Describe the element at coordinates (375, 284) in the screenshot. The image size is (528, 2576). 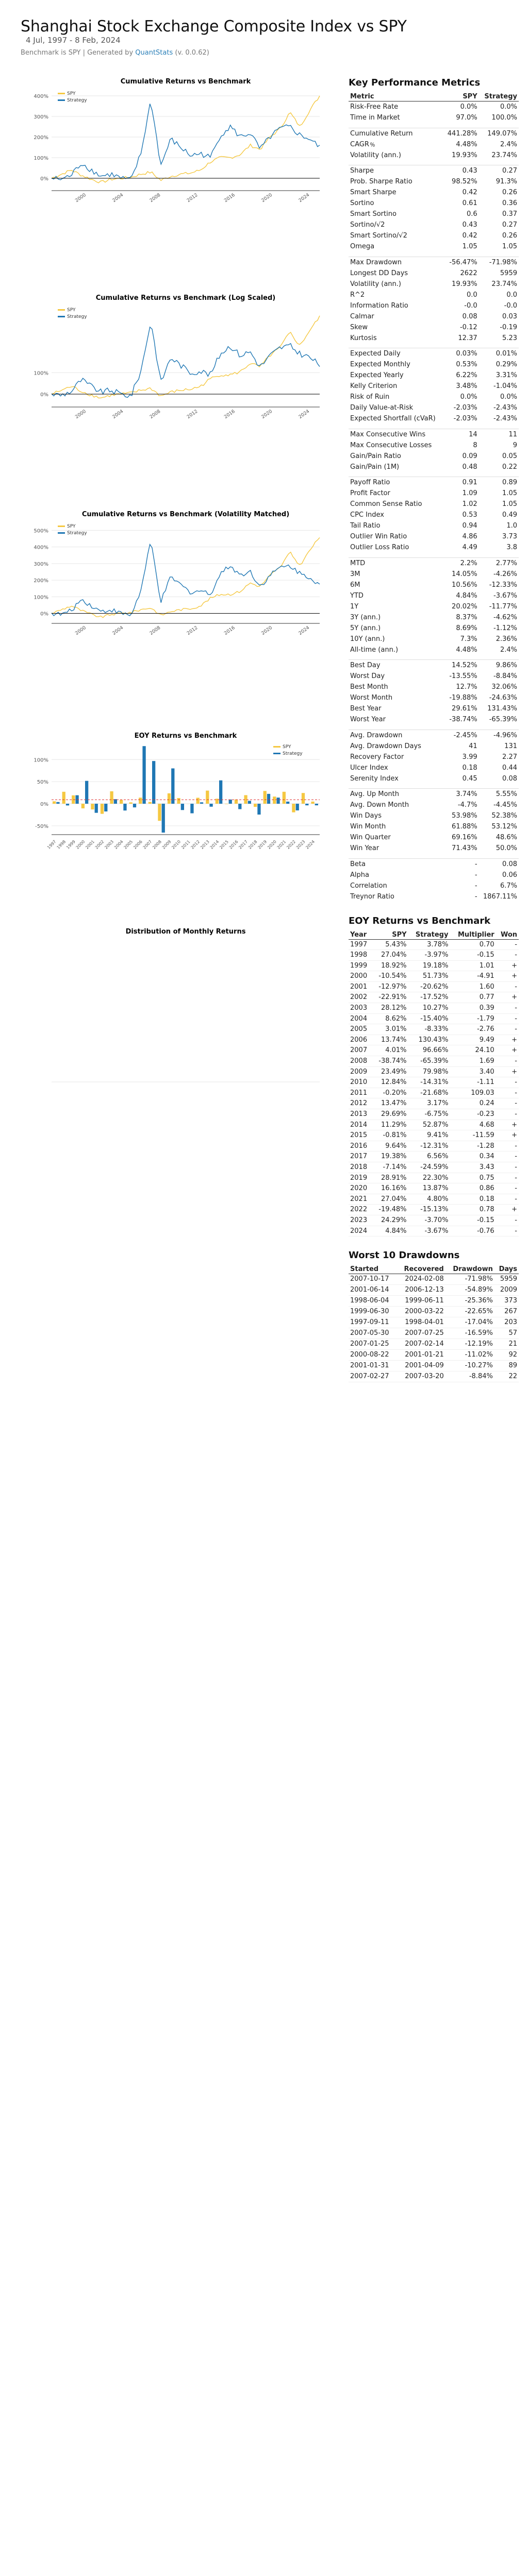
I see `table-cell: Volatility (ann.)` at that location.